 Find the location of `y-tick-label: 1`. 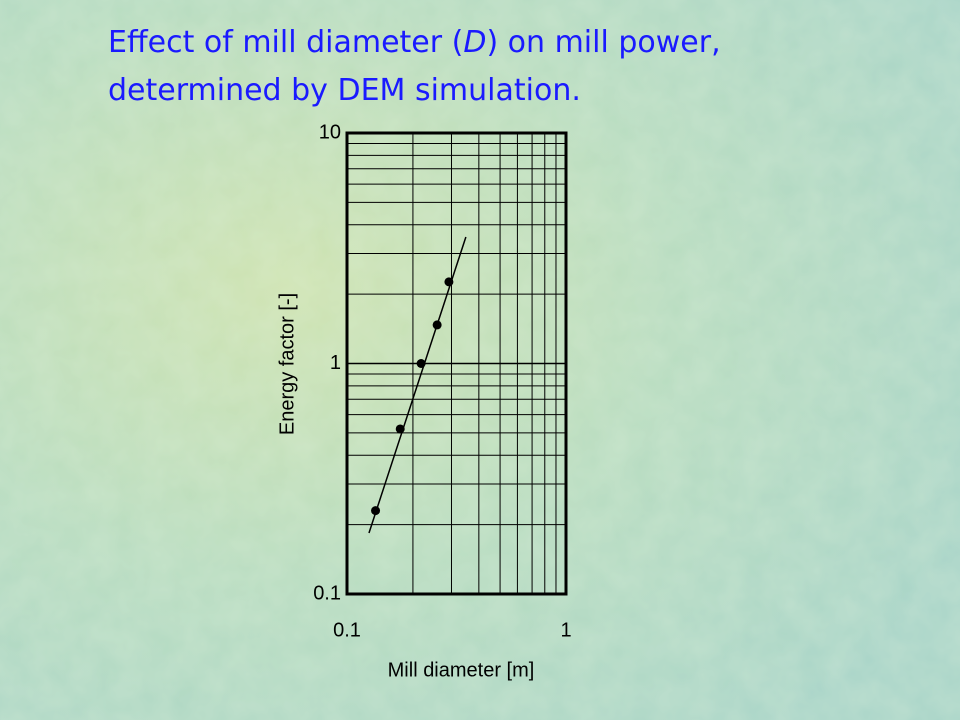

y-tick-label: 1 is located at coordinates (335, 363).